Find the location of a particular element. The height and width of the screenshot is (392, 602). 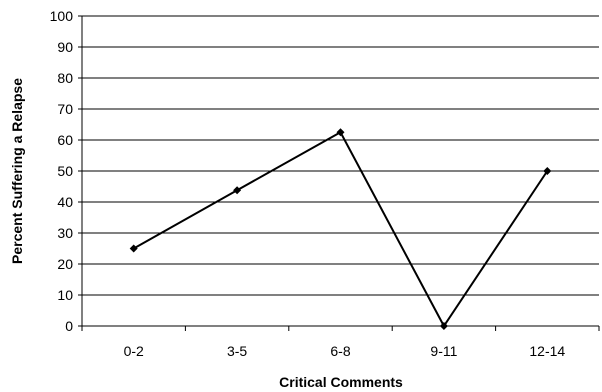

x-tick-label-3-5: 3-5 is located at coordinates (237, 351).